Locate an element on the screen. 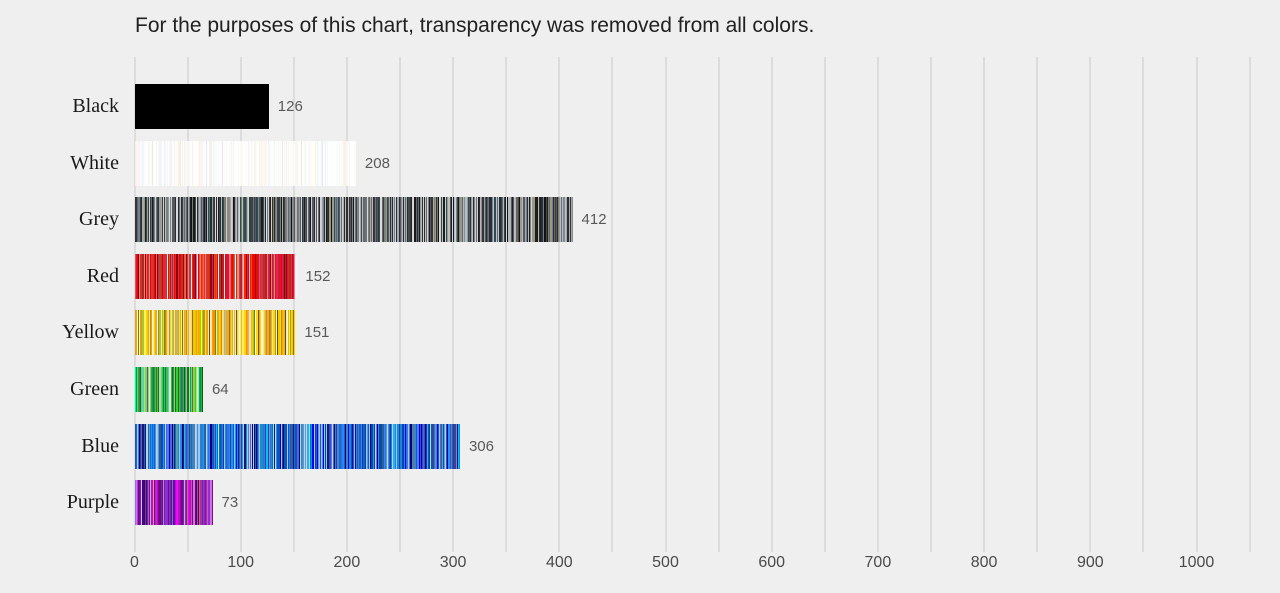 The height and width of the screenshot is (593, 1280). bar-yellow is located at coordinates (215, 333).